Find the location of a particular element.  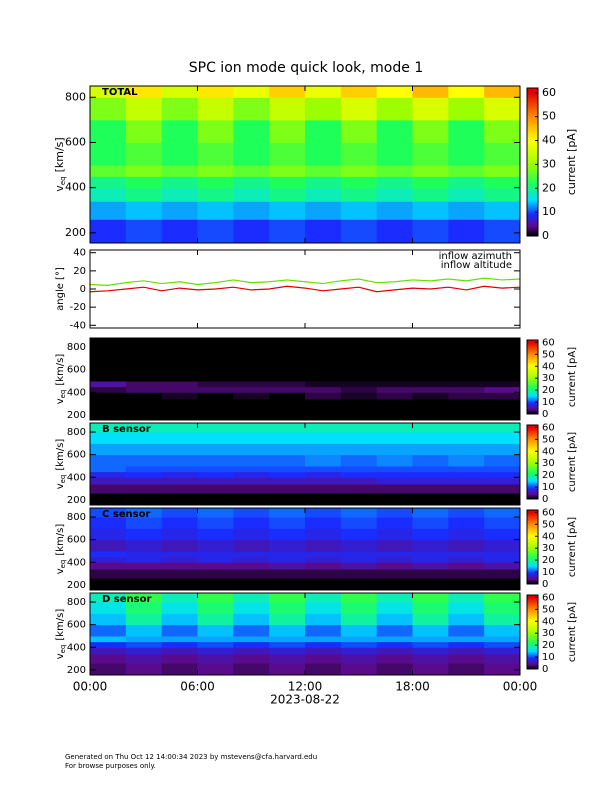

colorbar-tick-label: 0 is located at coordinates (545, 499).